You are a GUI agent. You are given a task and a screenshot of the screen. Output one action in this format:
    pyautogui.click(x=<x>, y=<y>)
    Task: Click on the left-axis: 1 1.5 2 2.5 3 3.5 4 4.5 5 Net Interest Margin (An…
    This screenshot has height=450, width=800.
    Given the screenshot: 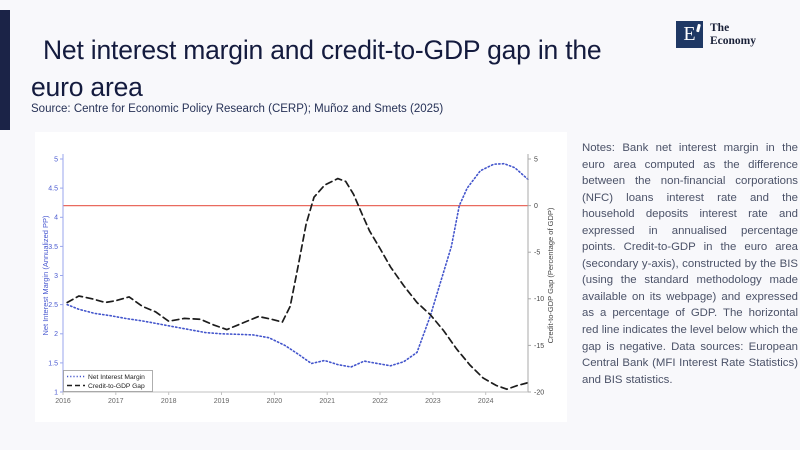 What is the action you would take?
    pyautogui.click(x=52, y=275)
    